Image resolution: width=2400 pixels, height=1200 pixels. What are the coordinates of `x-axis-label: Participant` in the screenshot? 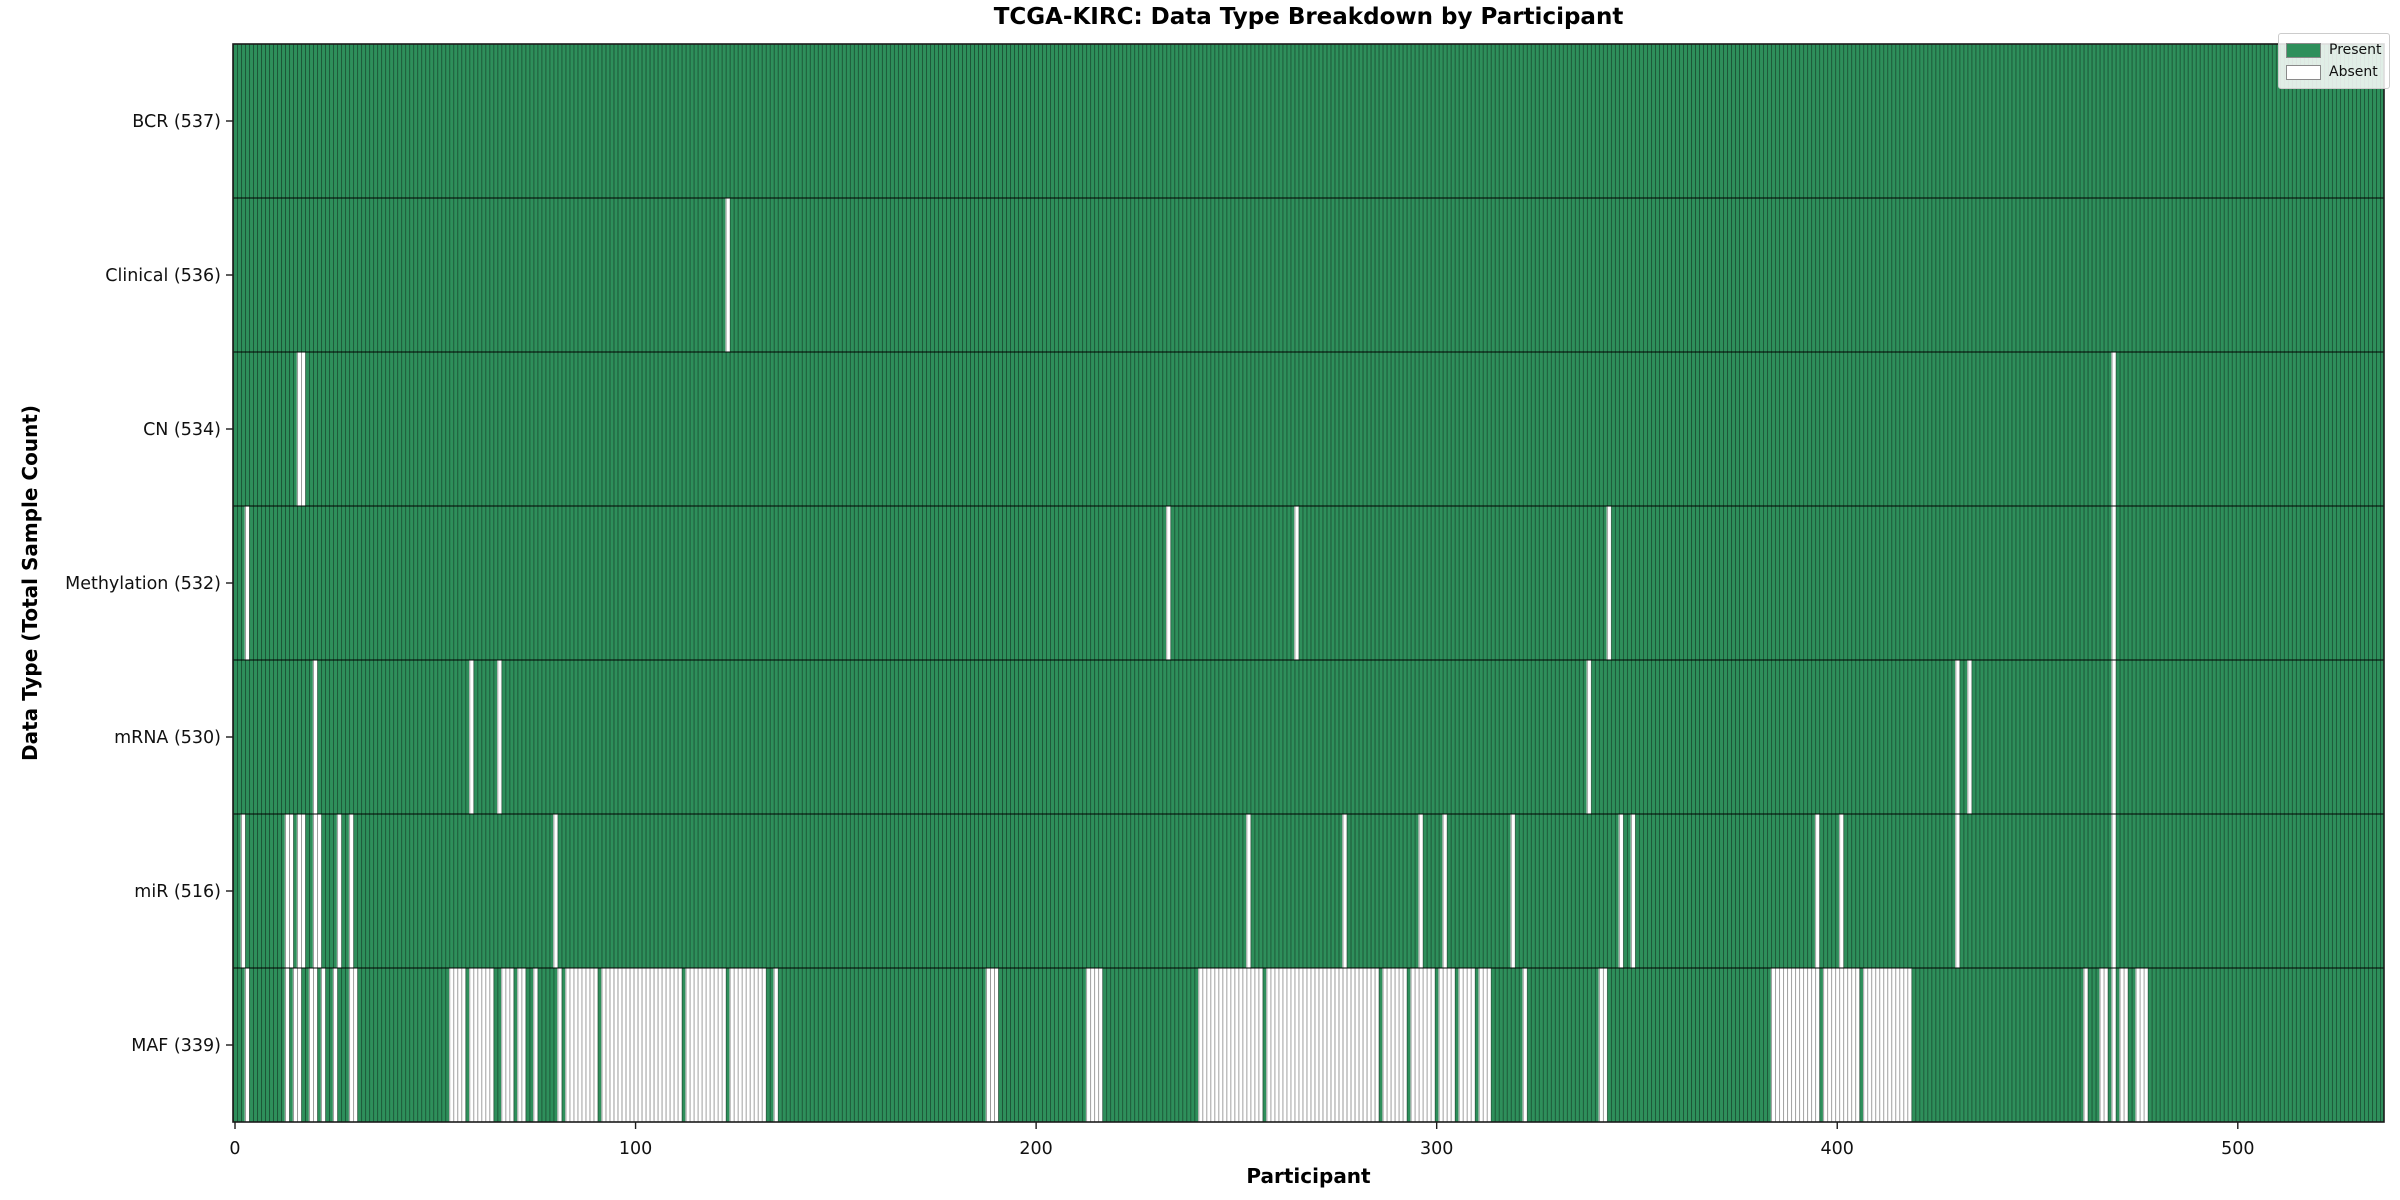 It's located at (1308, 1176).